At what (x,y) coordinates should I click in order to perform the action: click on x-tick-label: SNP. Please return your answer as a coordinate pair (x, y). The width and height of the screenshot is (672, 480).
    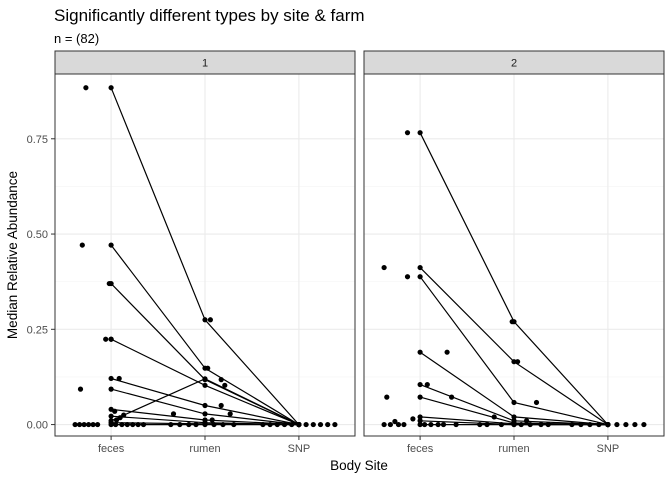
    Looking at the image, I should click on (299, 449).